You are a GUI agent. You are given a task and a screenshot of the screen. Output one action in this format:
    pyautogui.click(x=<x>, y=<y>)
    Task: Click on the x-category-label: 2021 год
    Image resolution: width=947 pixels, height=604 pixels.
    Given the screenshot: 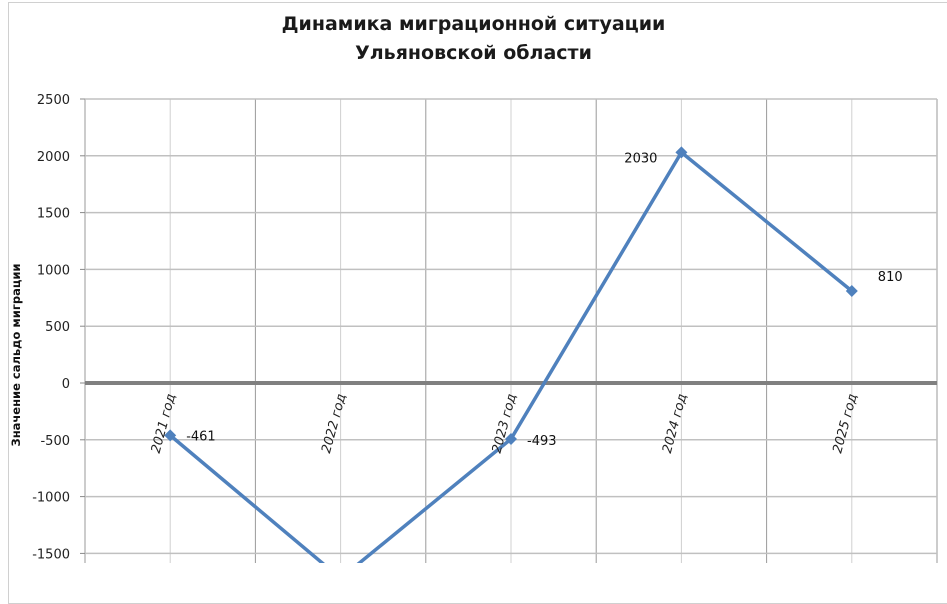 What is the action you would take?
    pyautogui.click(x=164, y=423)
    